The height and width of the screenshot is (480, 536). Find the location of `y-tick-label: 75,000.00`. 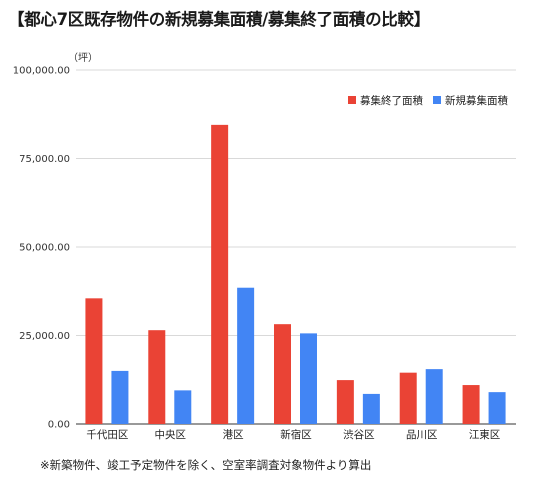

y-tick-label: 75,000.00 is located at coordinates (44, 159).